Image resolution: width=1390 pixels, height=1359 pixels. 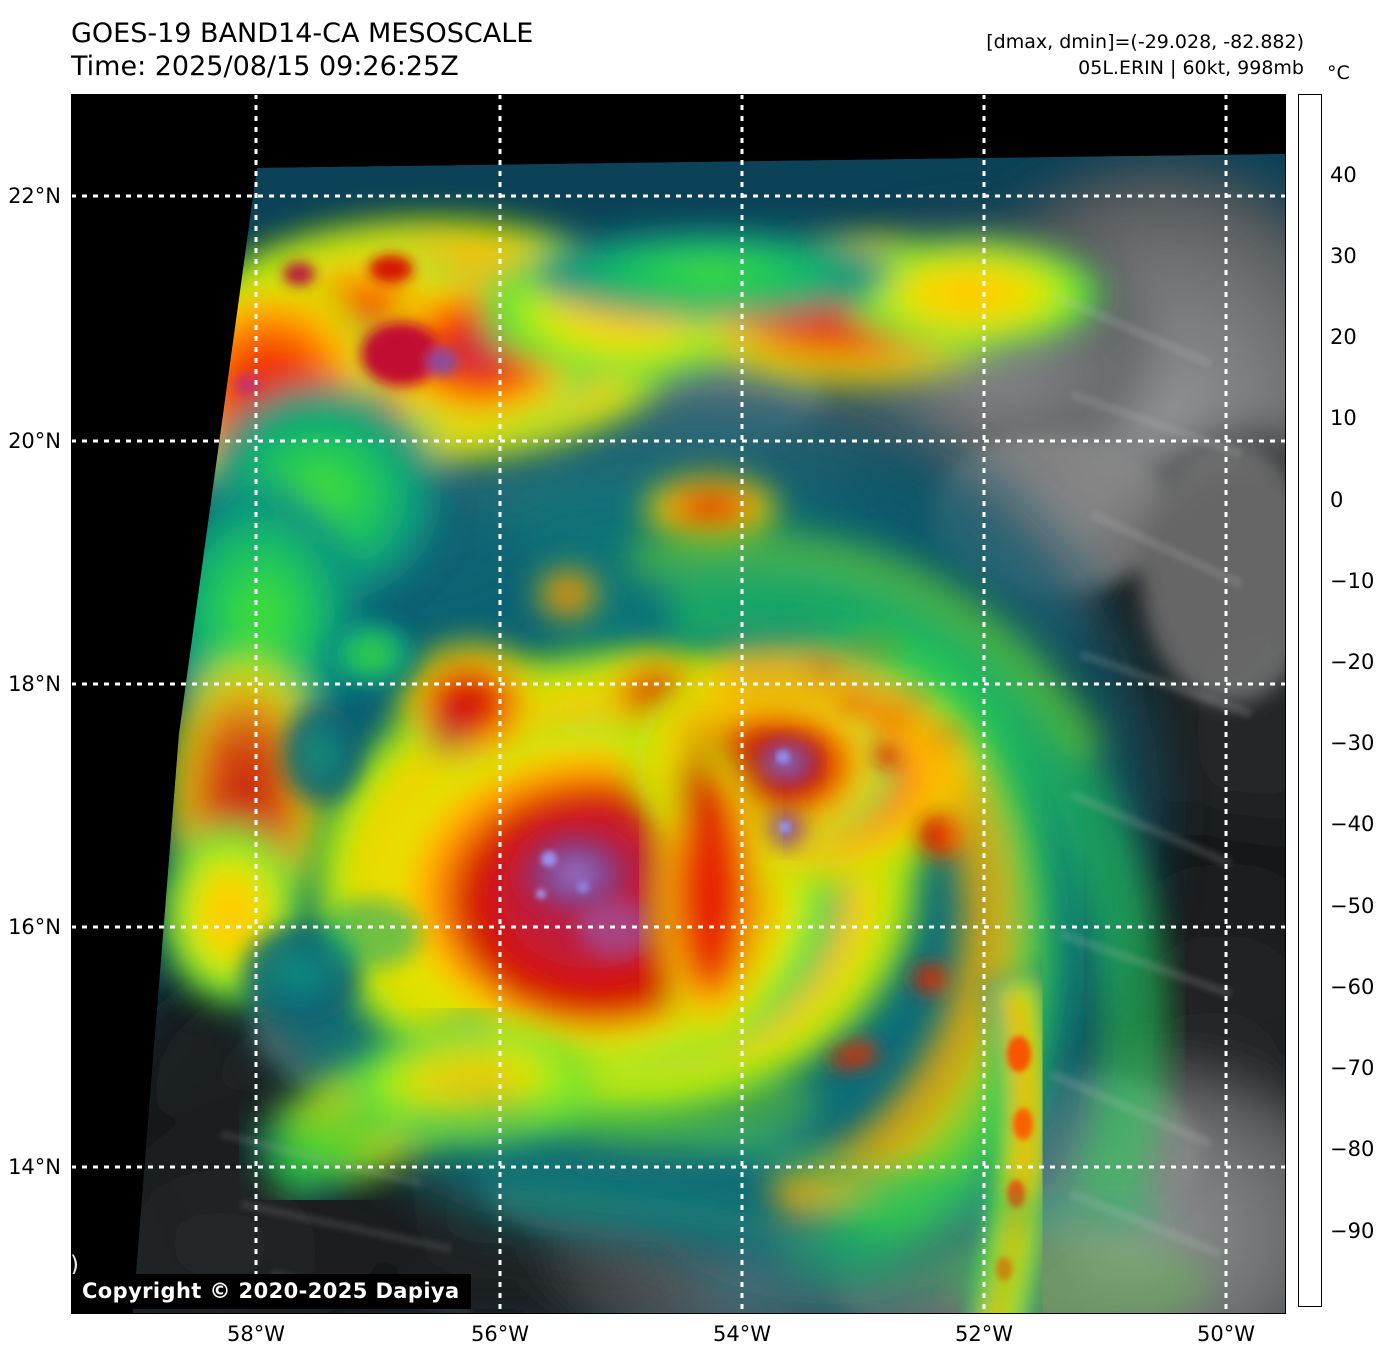 I want to click on xtick-label: 54°W, so click(x=742, y=1334).